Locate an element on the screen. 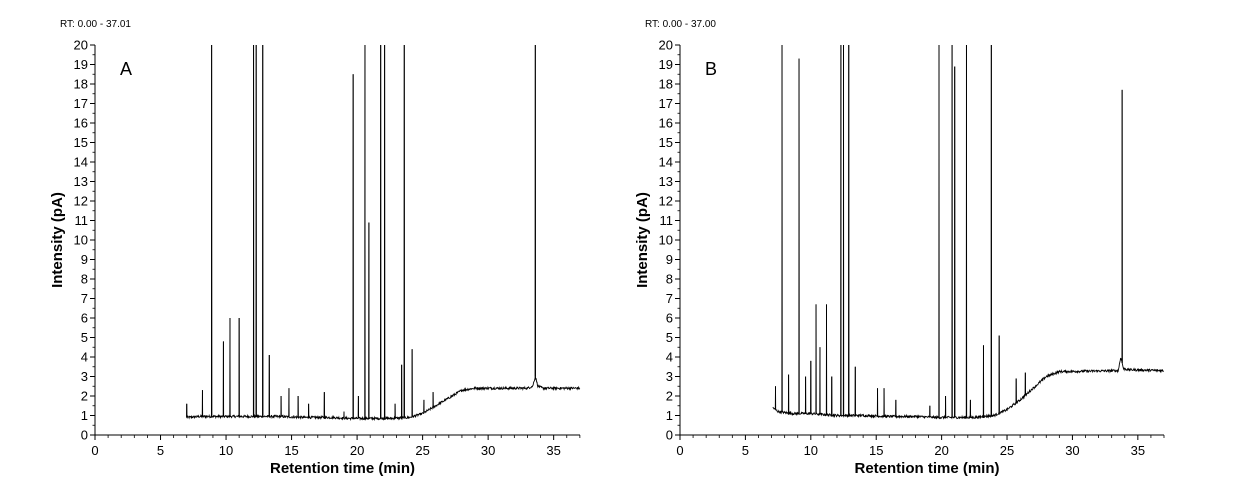 This screenshot has width=1258, height=494. panel-letter: B is located at coordinates (711, 69).